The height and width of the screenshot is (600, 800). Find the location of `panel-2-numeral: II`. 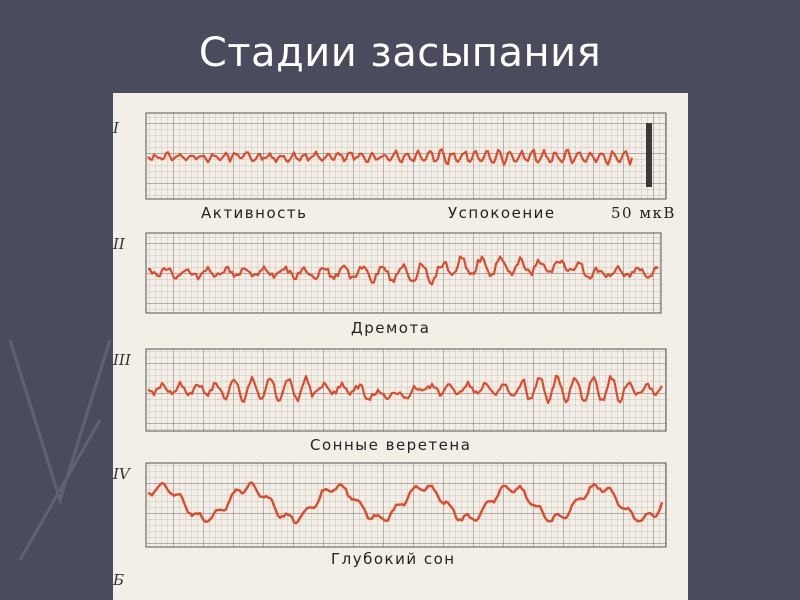

panel-2-numeral: II is located at coordinates (119, 244).